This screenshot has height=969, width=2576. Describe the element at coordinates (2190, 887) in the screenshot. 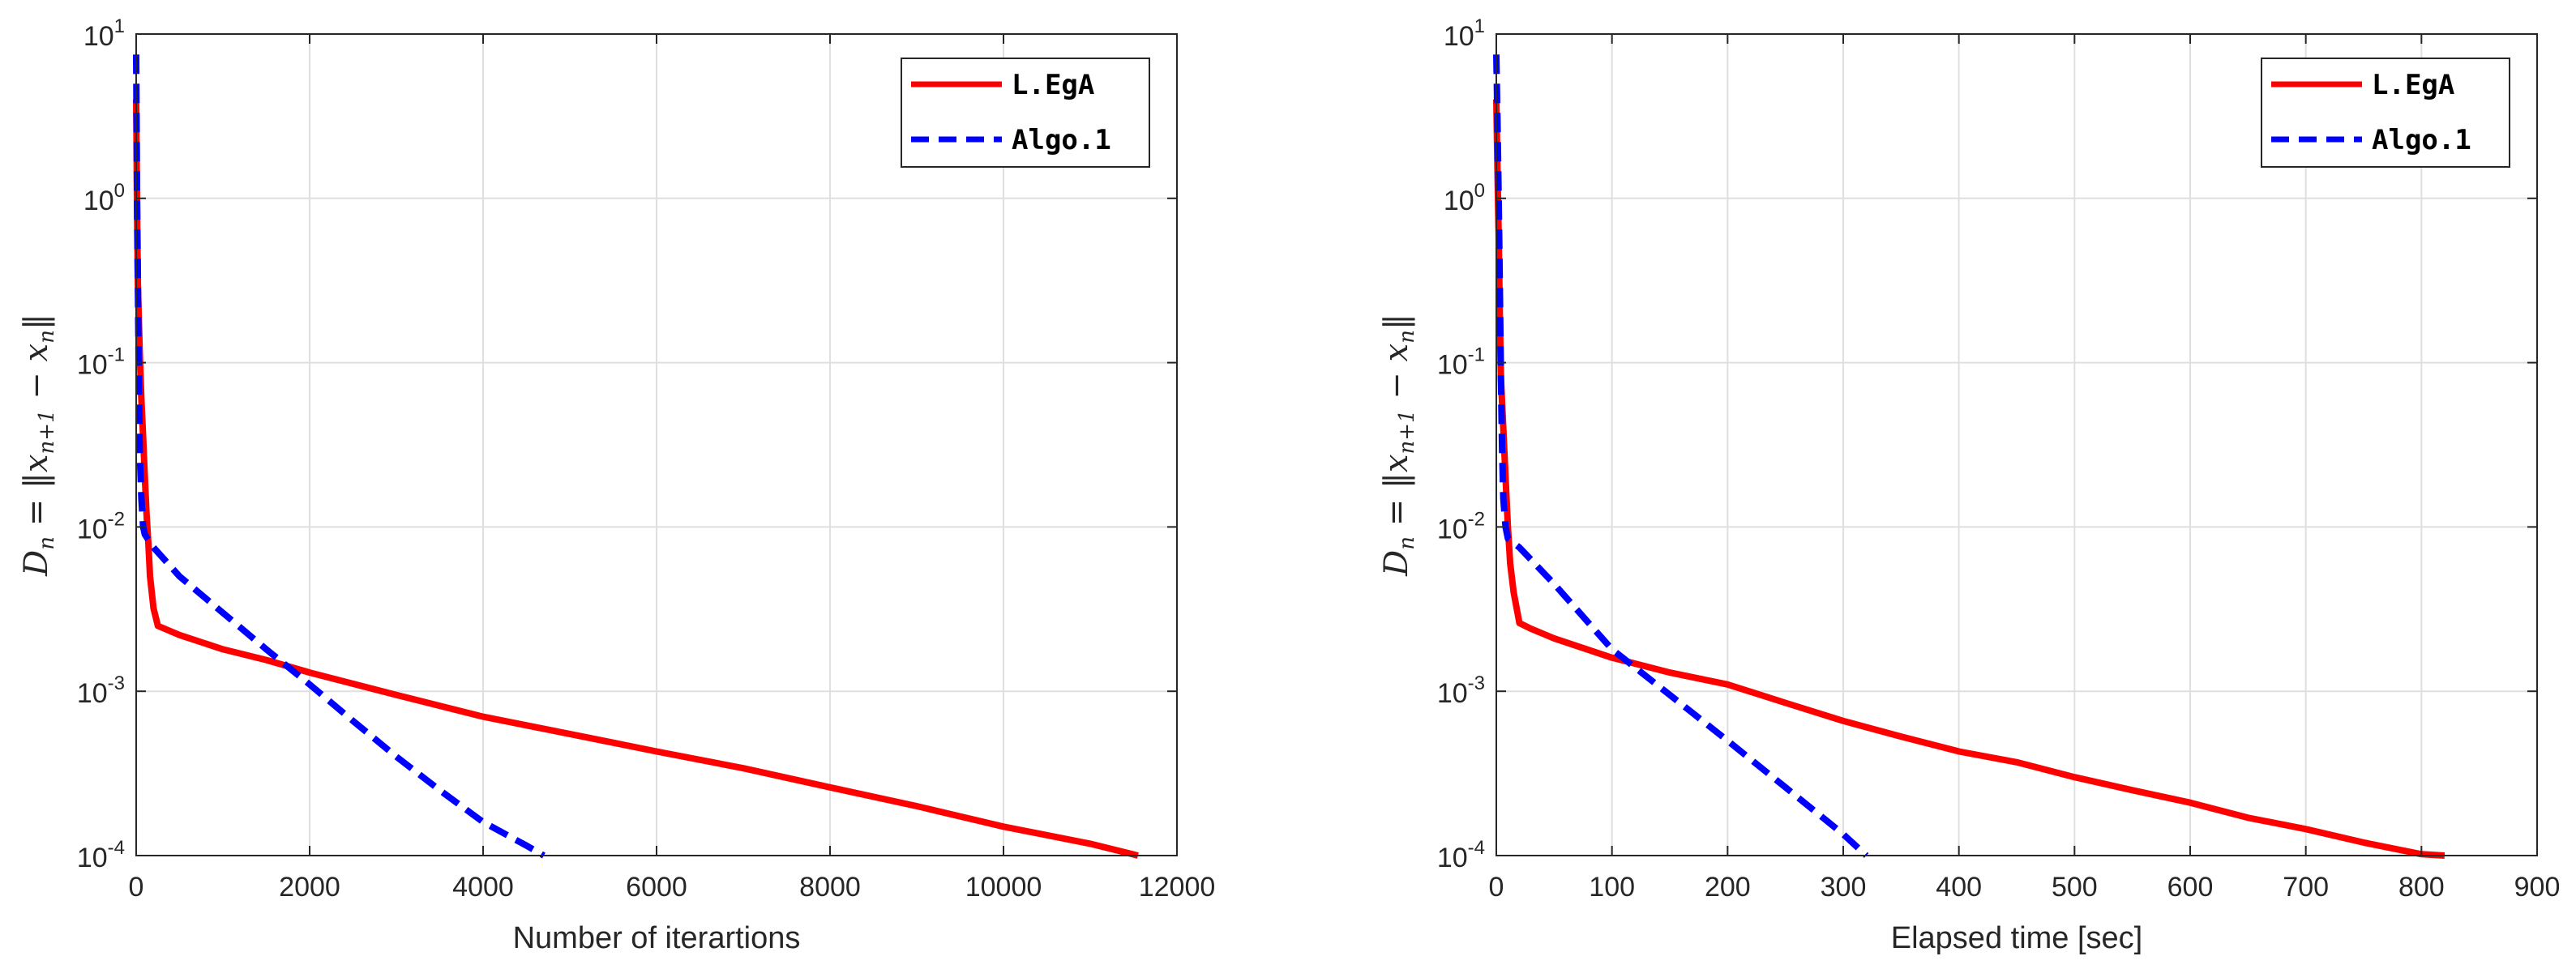

I see `x-tick-label: 600` at that location.